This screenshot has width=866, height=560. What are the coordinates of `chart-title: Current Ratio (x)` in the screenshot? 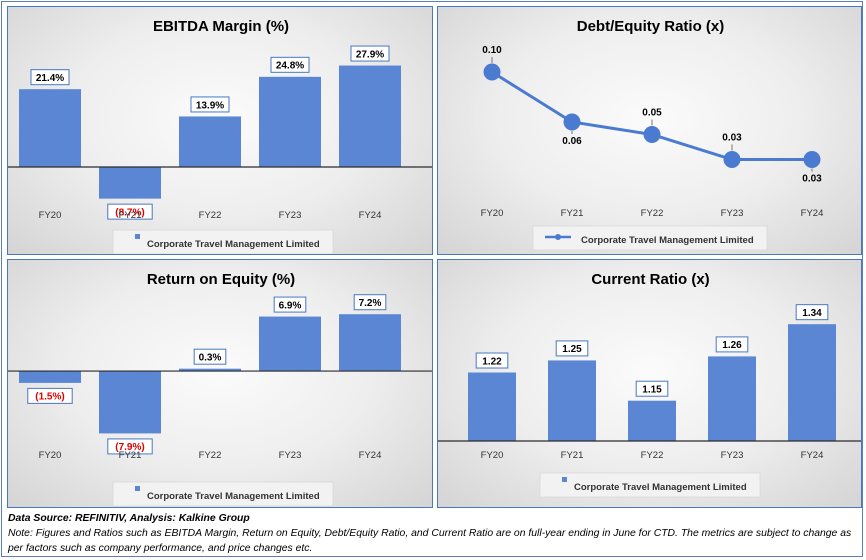 It's located at (650, 279).